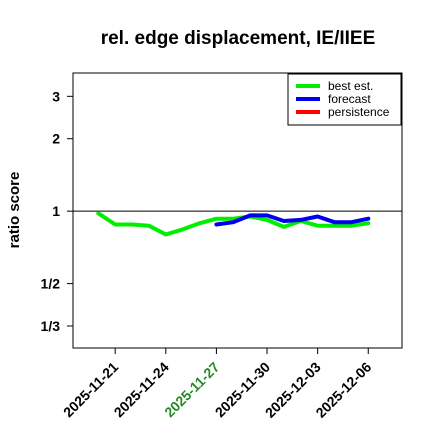  I want to click on series-line-forecast, so click(292, 220).